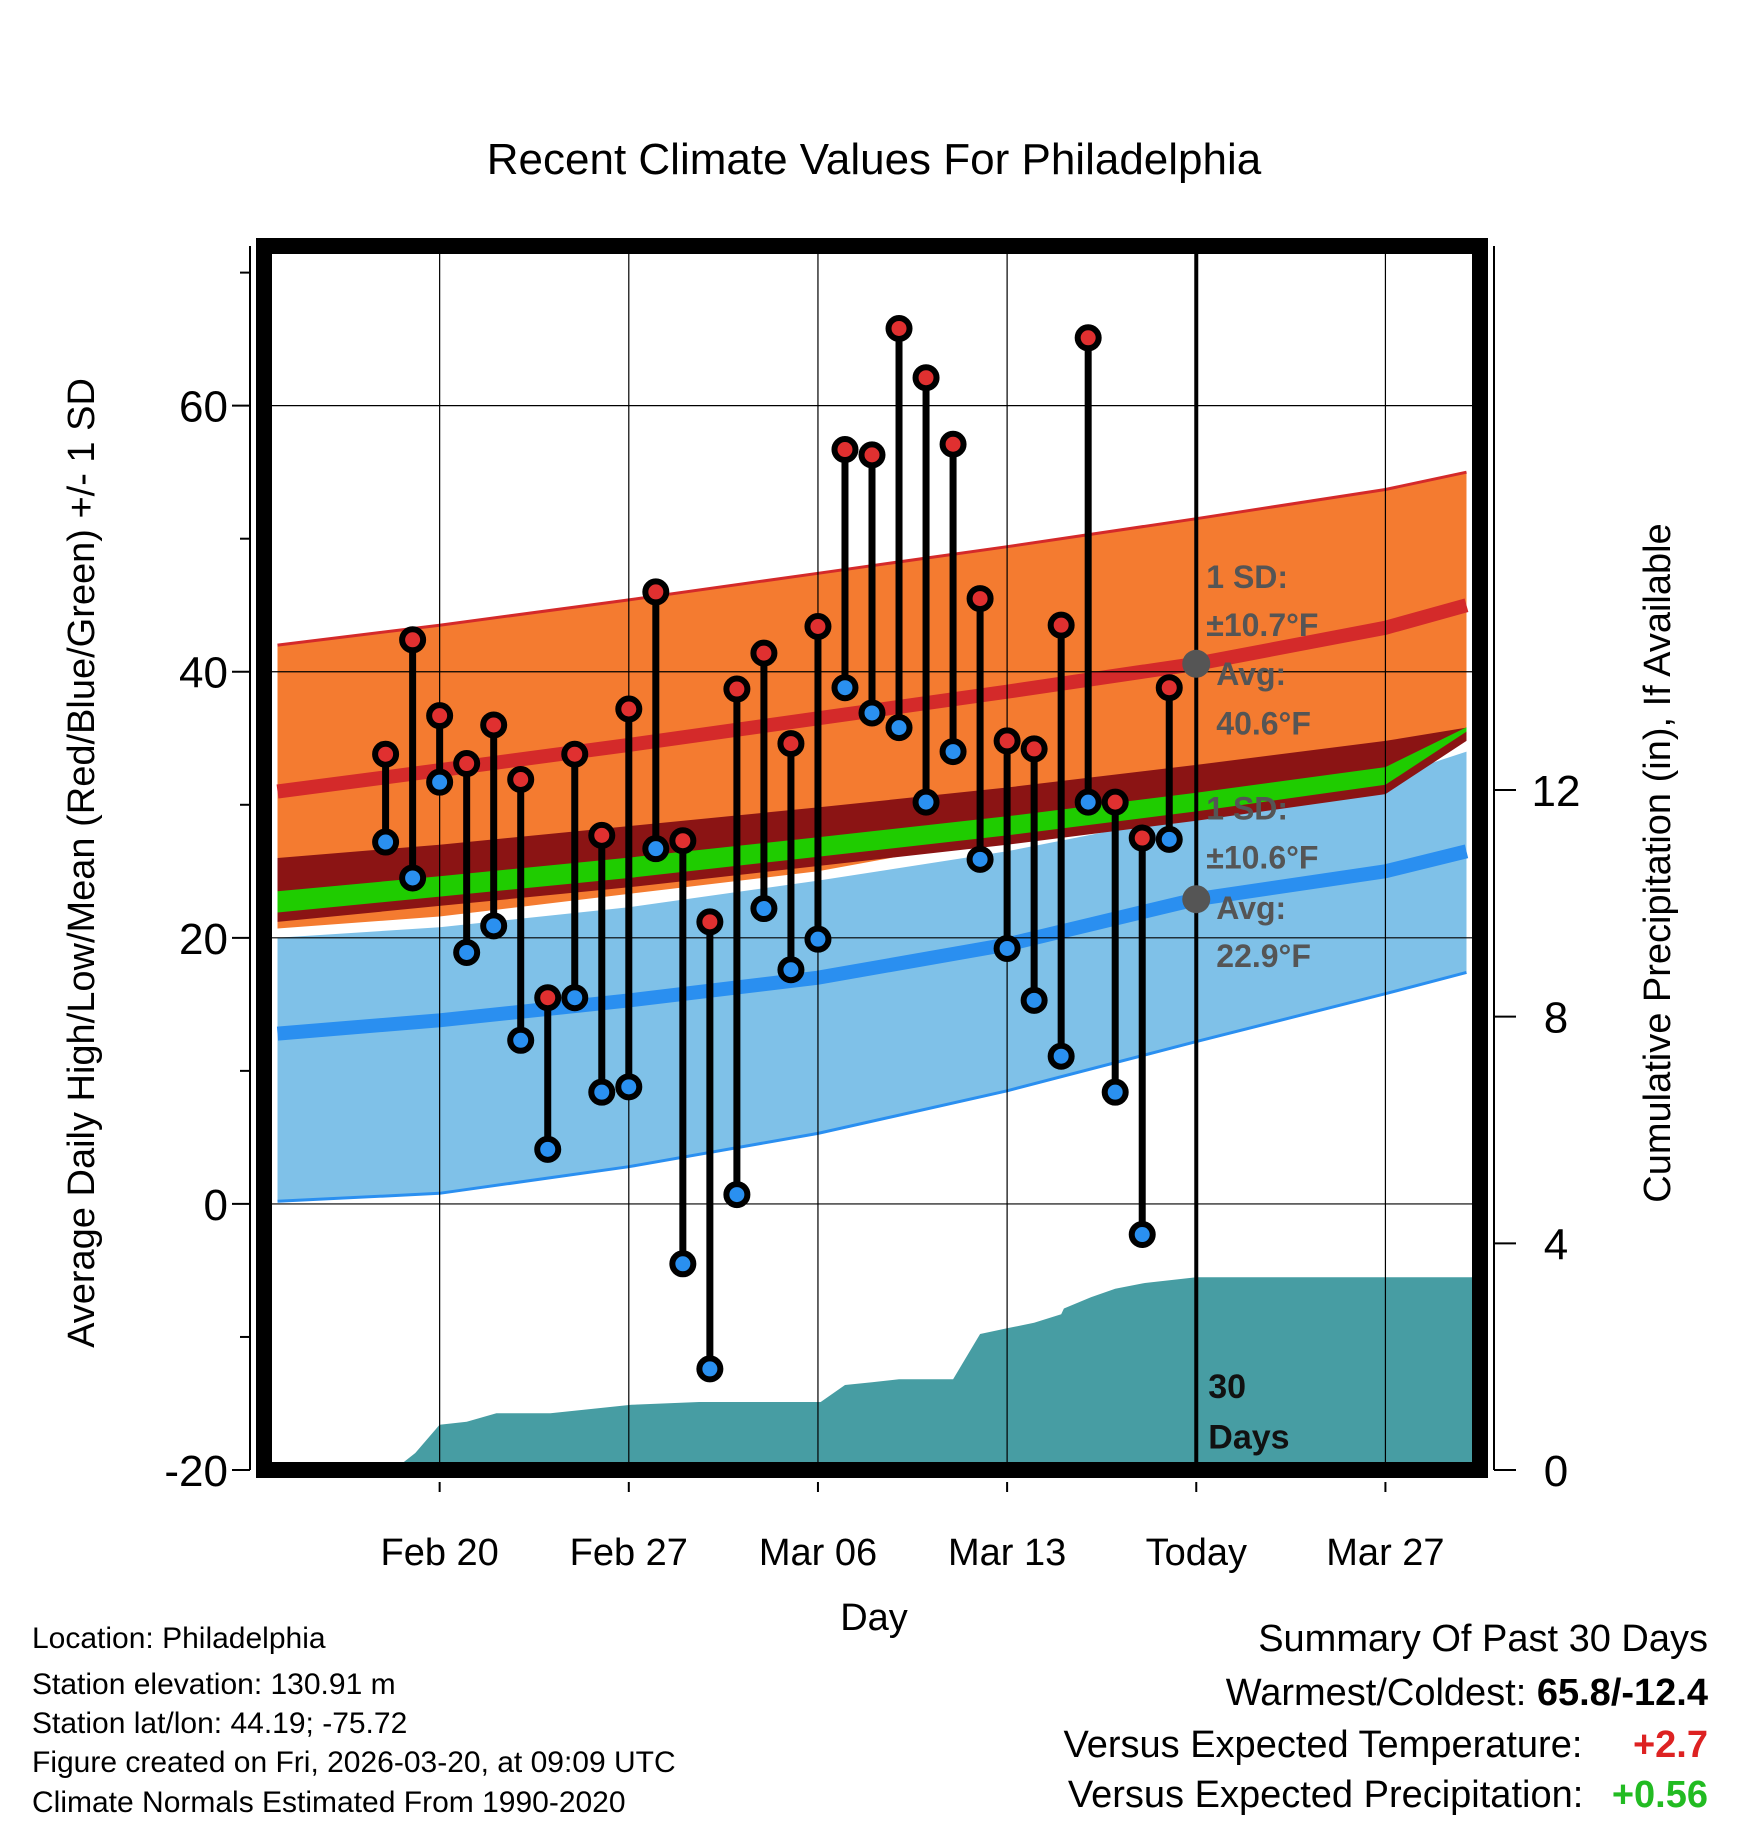  Describe the element at coordinates (203, 673) in the screenshot. I see `y-tick-label-left: 40` at that location.